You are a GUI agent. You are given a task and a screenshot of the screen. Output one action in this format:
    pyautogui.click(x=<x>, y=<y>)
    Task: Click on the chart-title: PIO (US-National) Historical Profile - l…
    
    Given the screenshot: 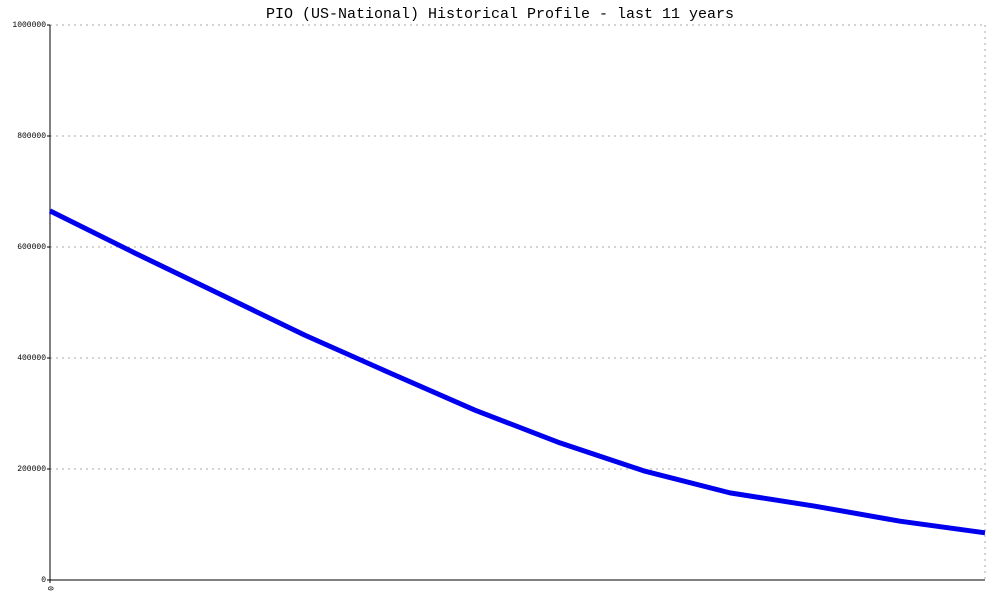 What is the action you would take?
    pyautogui.click(x=500, y=14)
    